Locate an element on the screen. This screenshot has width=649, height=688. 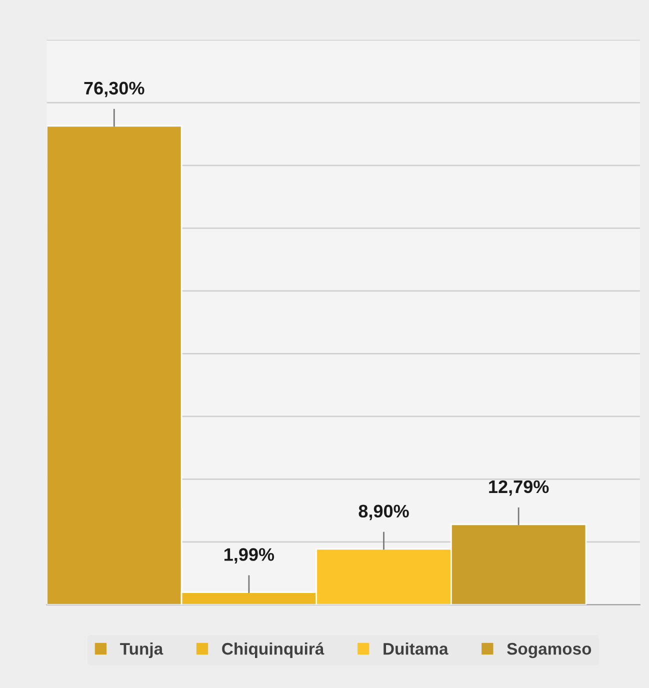
legend-label: Sogamoso is located at coordinates (549, 650).